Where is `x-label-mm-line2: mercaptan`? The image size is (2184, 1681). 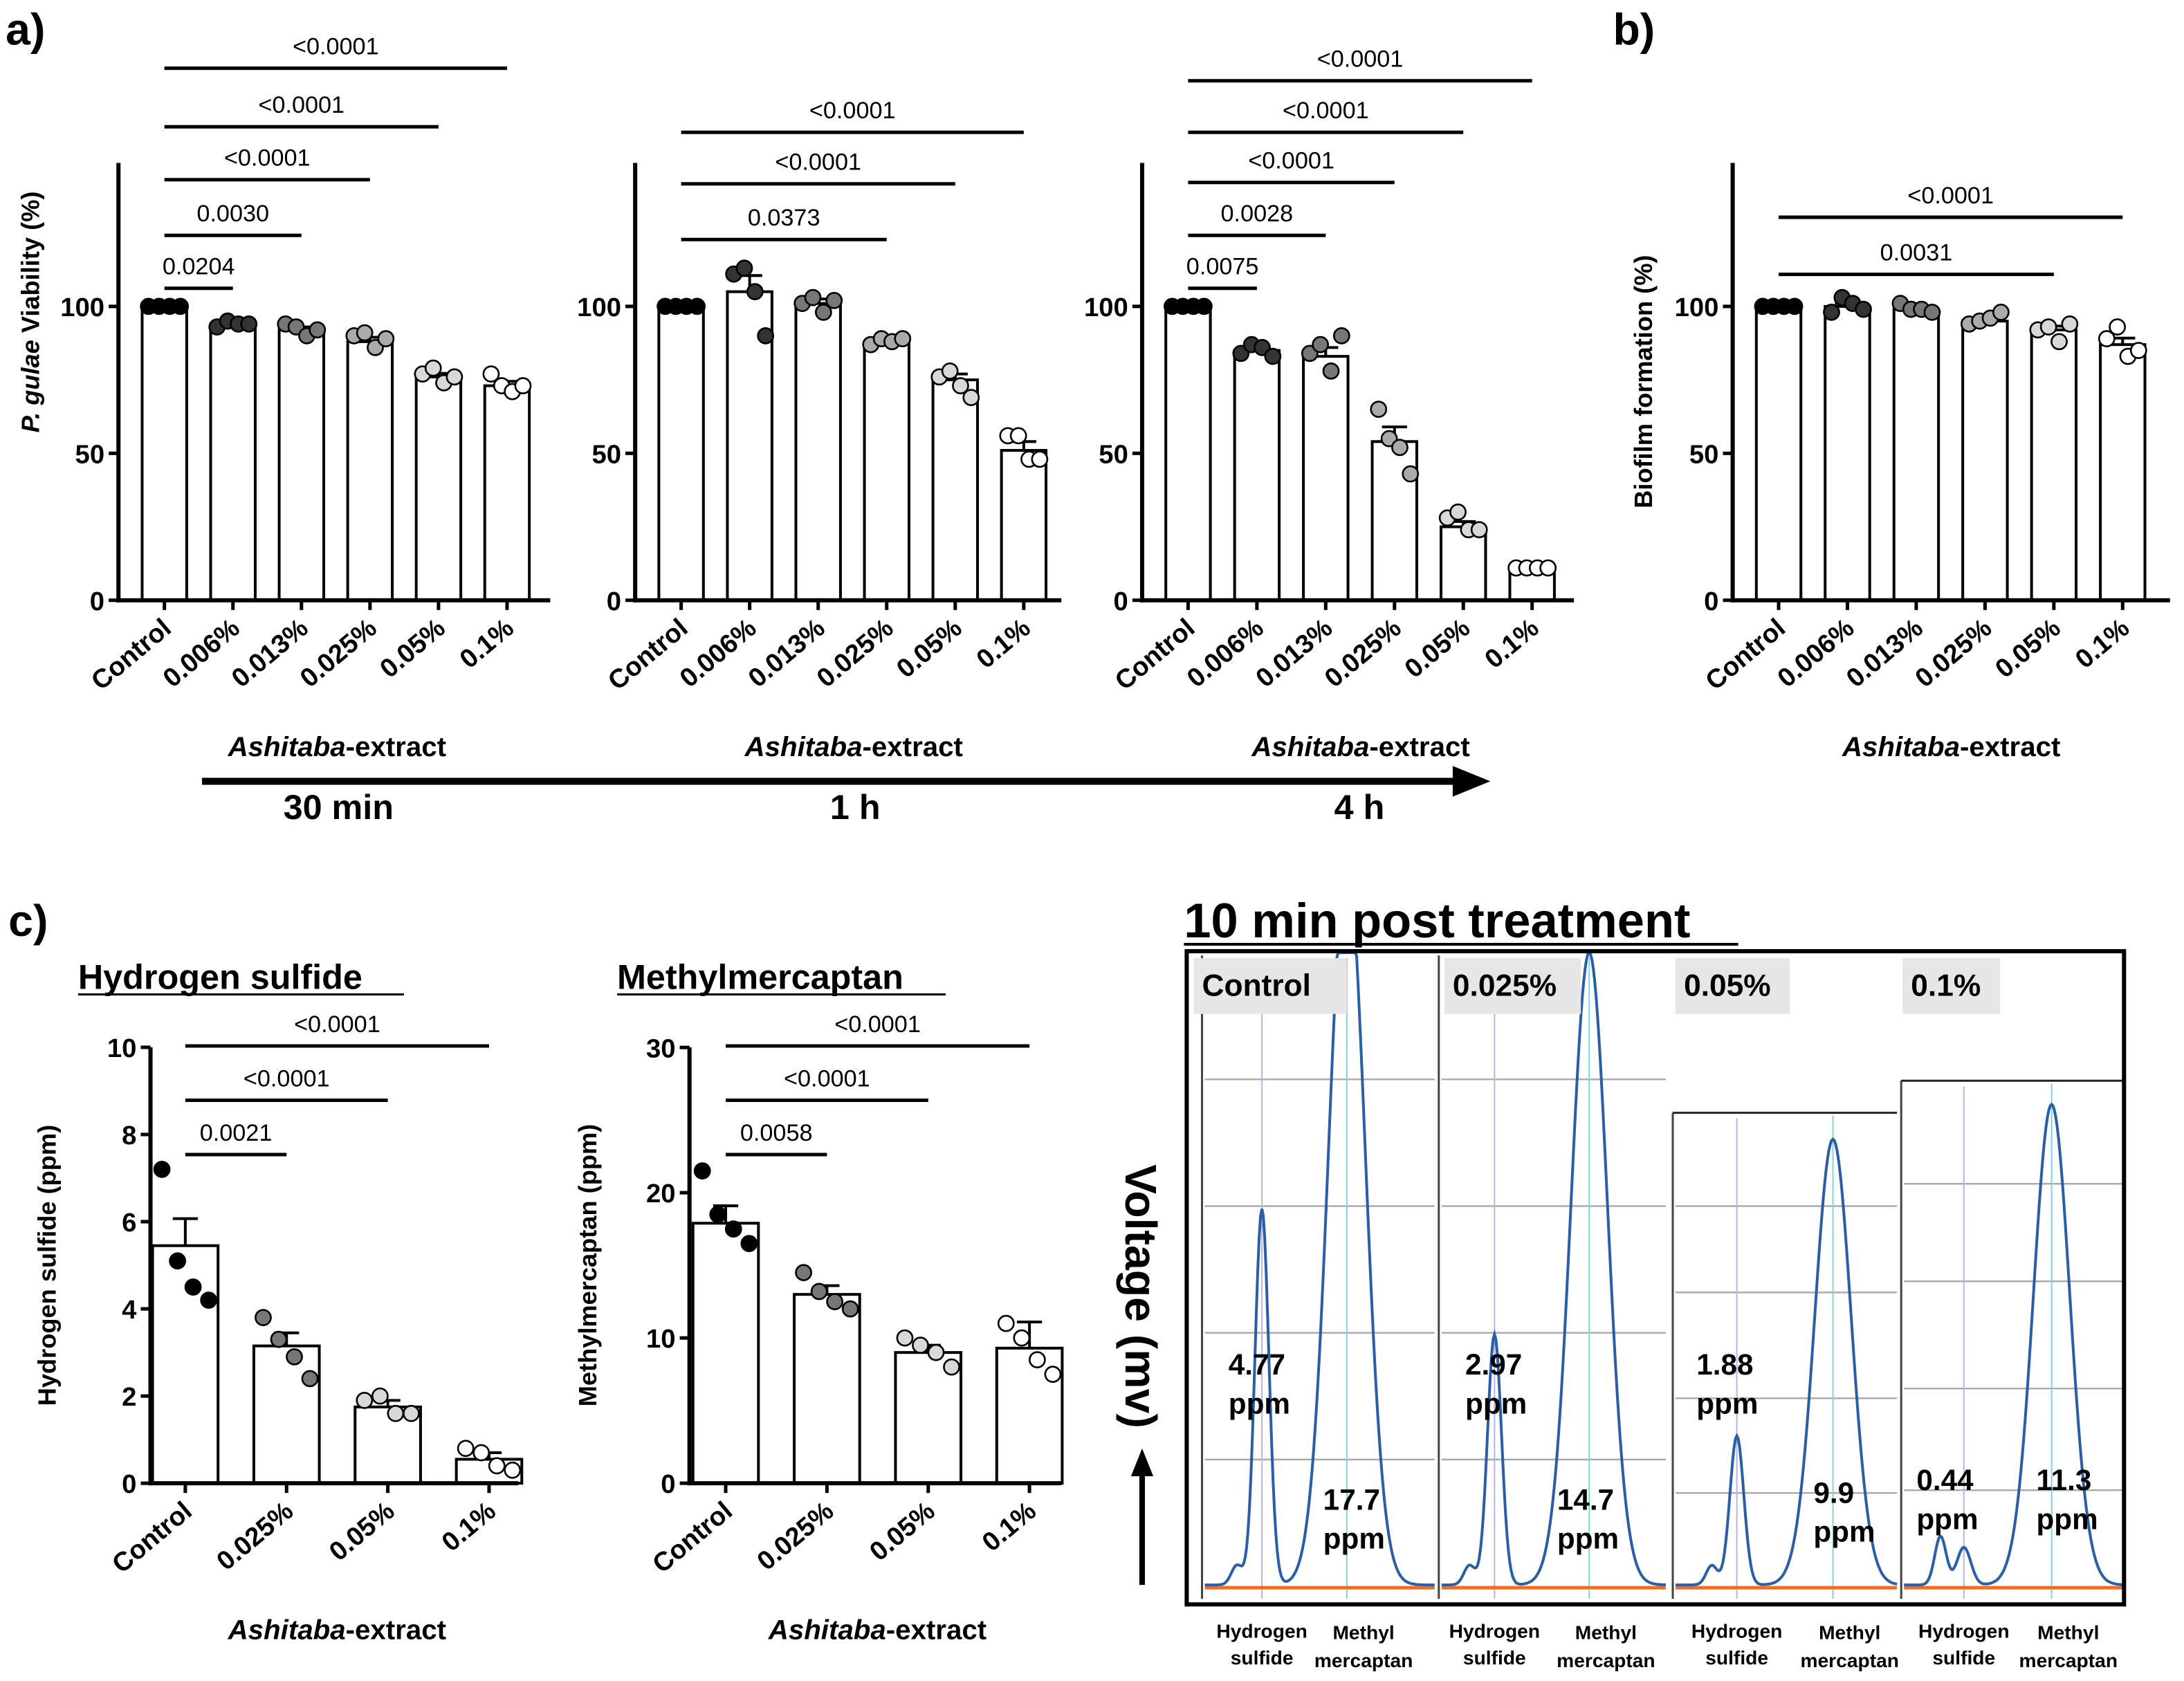 x-label-mm-line2: mercaptan is located at coordinates (1363, 1660).